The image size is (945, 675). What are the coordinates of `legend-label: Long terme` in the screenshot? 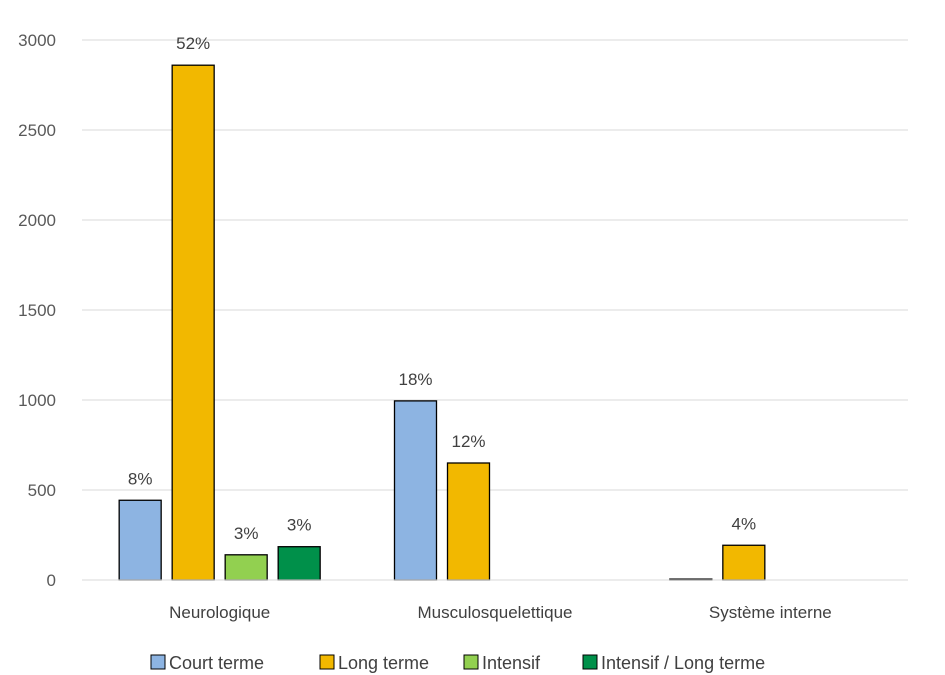 It's located at (383, 663).